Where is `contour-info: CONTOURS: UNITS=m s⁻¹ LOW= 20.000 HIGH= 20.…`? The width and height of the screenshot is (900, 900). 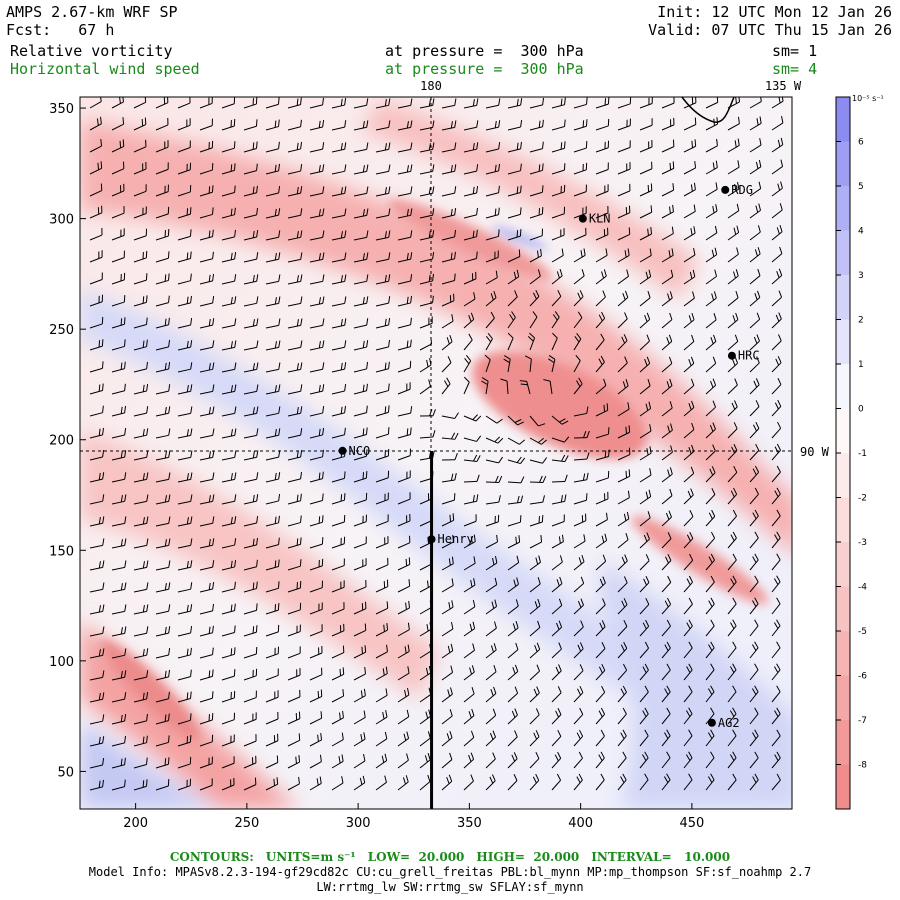
contour-info: CONTOURS: UNITS=m s⁻¹ LOW= 20.000 HIGH= 20.… is located at coordinates (450, 857).